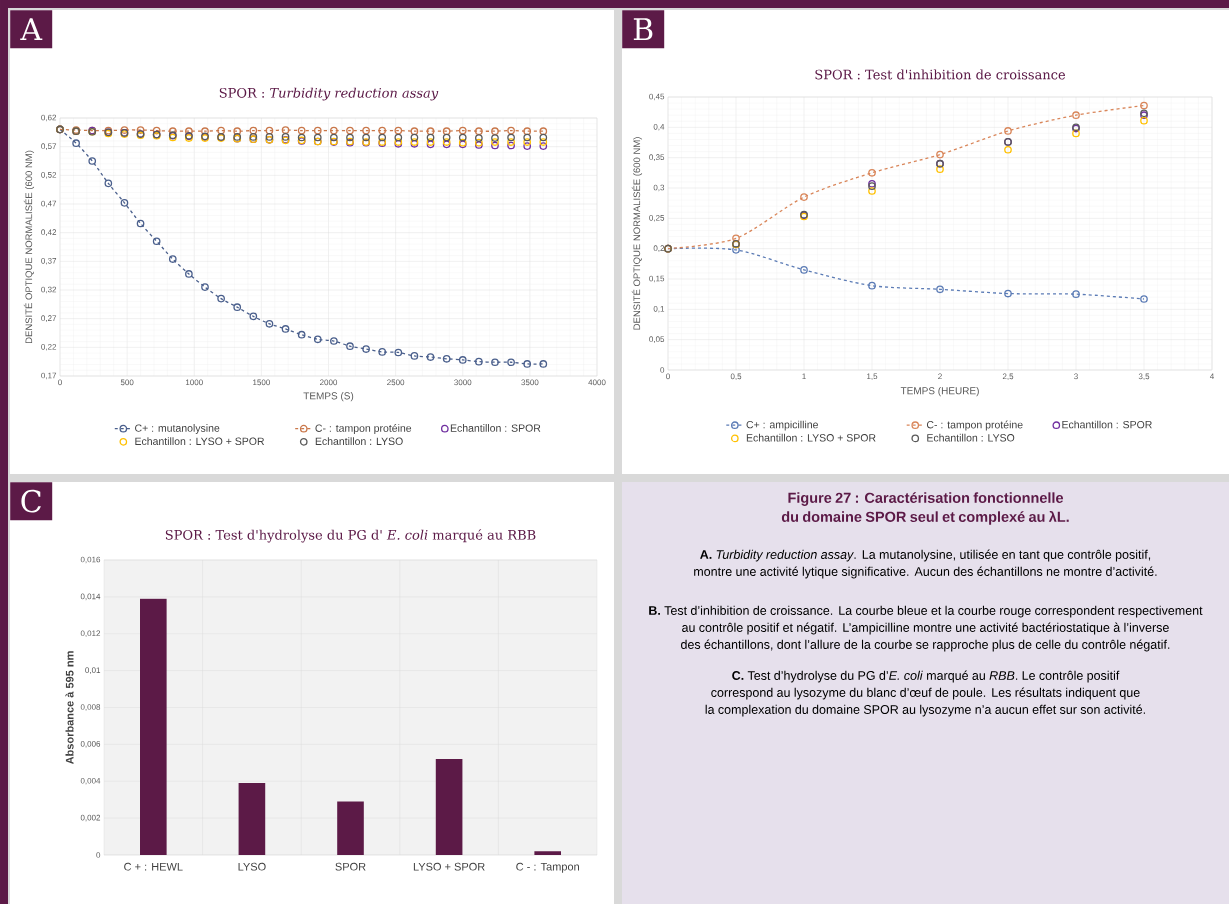 The image size is (1229, 904). What do you see at coordinates (736, 377) in the screenshot?
I see `x-tick-label: 0,5` at bounding box center [736, 377].